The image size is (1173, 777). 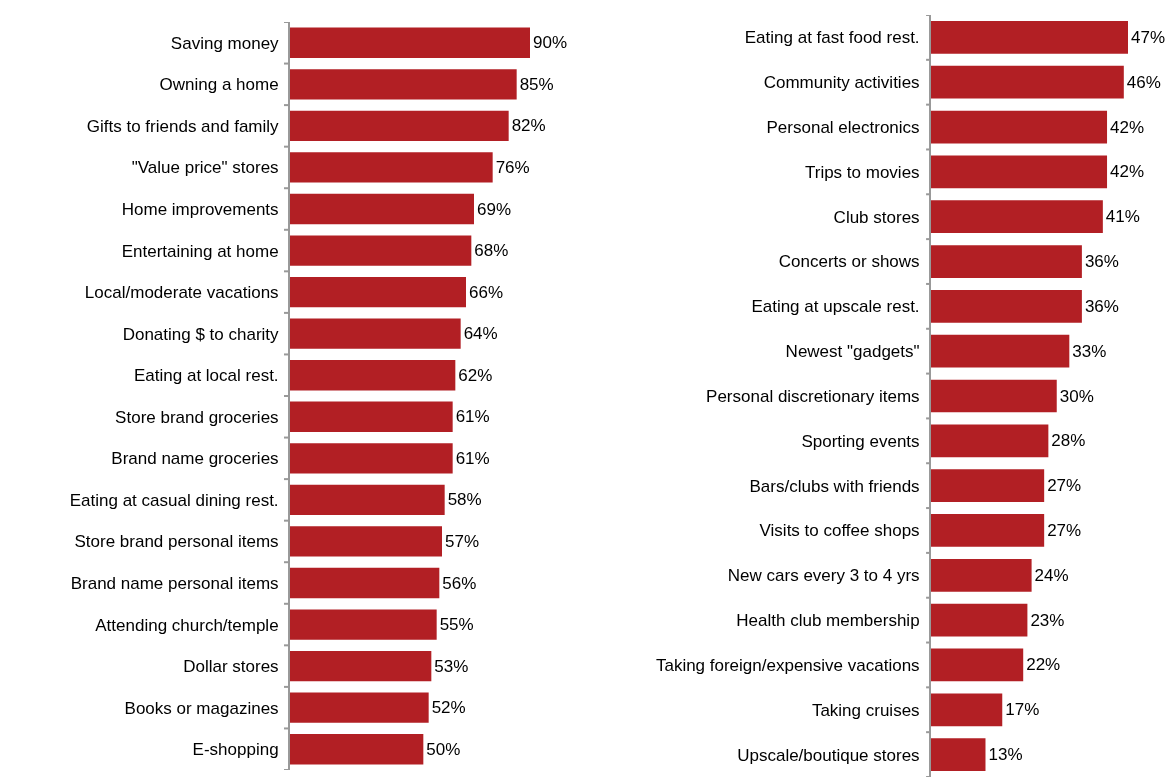 I want to click on y-tick-label: Taking foreign/expensive vacations, so click(x=787, y=665).